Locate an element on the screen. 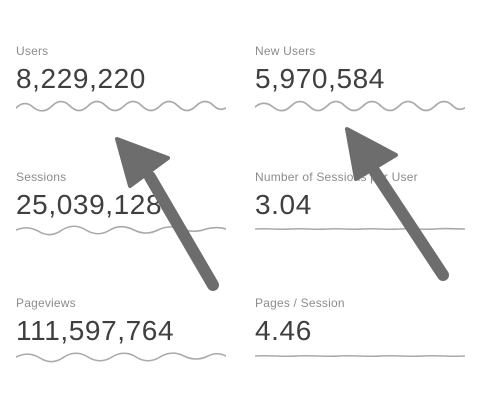 The image size is (489, 400). metric-value-pageviews: 111,597,764 is located at coordinates (95, 330).